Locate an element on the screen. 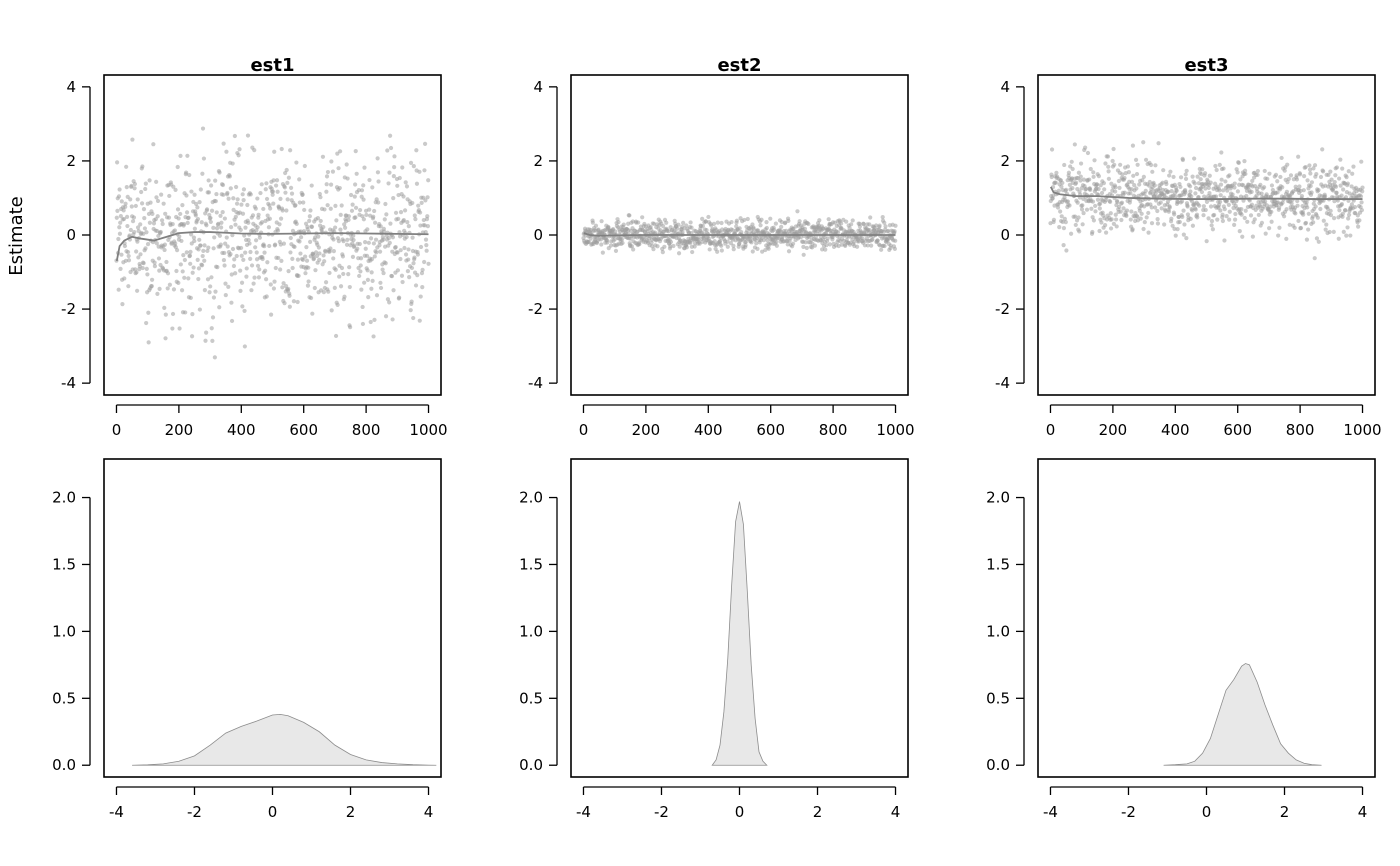 The width and height of the screenshot is (1400, 866). panel-6: 0.0 0.5 1.0 1.5 2.0 -4 -2 0 2 4 is located at coordinates (1181, 639).